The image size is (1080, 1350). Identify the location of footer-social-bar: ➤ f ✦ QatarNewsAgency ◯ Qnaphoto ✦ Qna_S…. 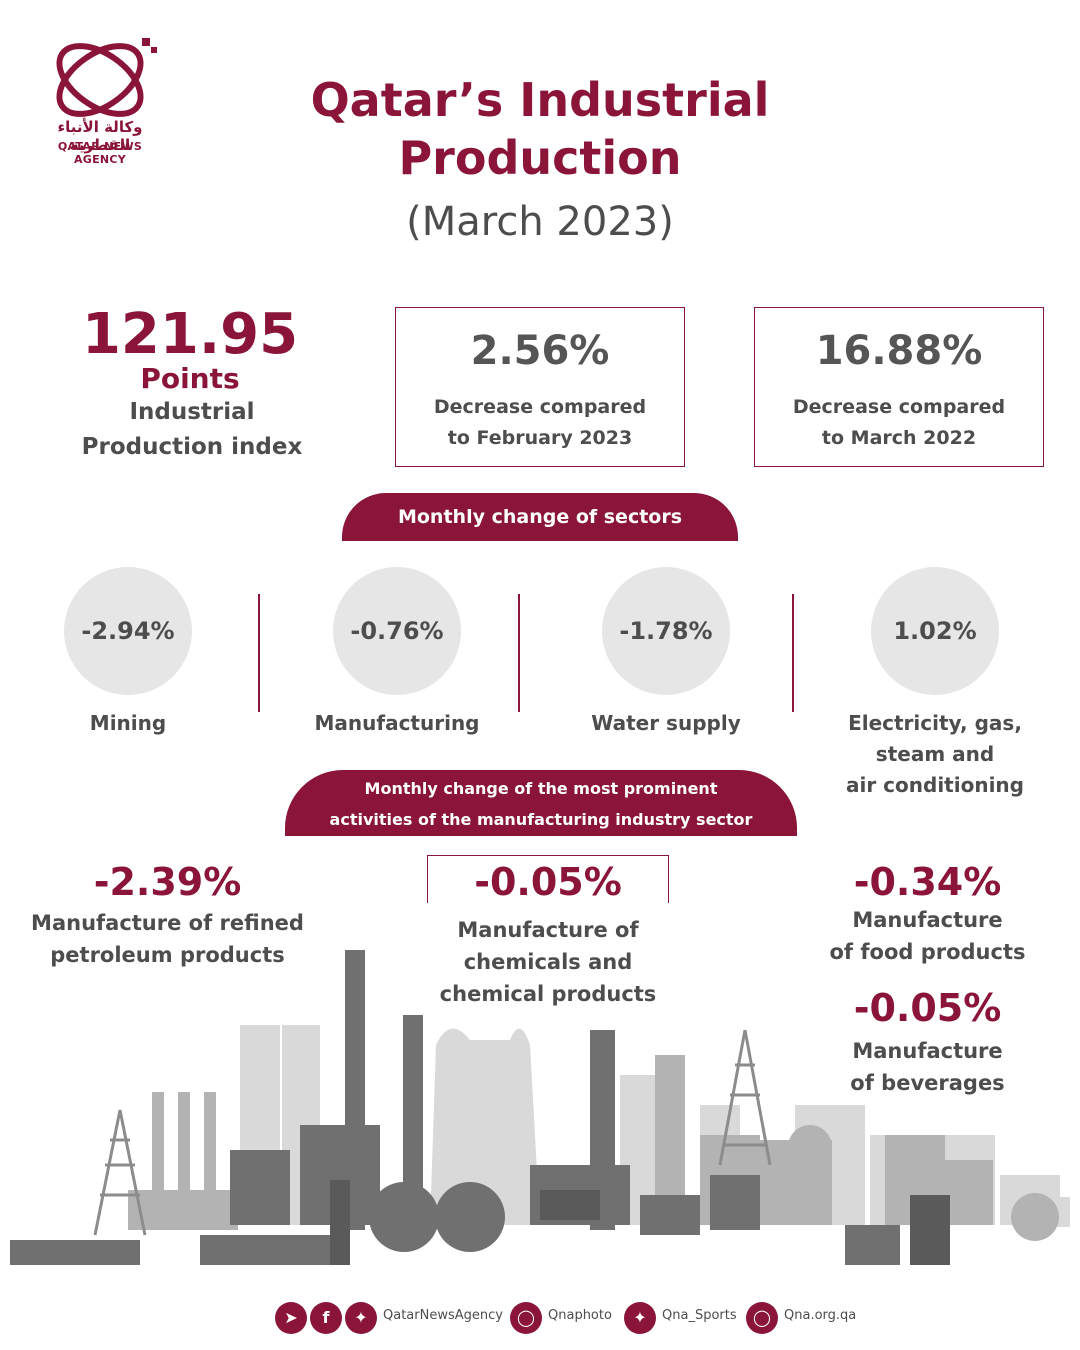
(540, 1318).